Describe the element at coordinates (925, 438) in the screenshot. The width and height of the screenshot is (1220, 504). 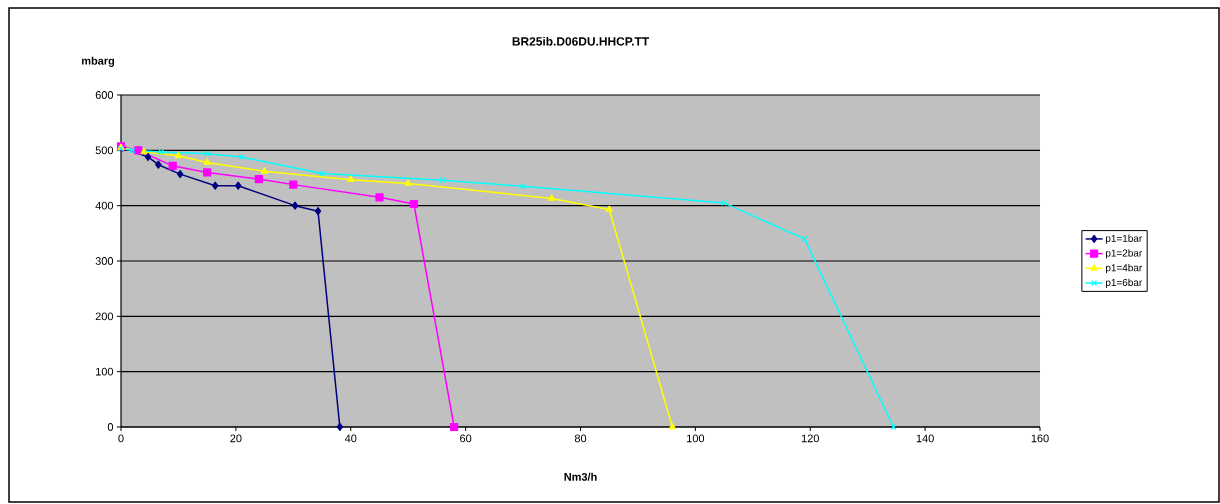
I see `x-tick-label: 140` at that location.